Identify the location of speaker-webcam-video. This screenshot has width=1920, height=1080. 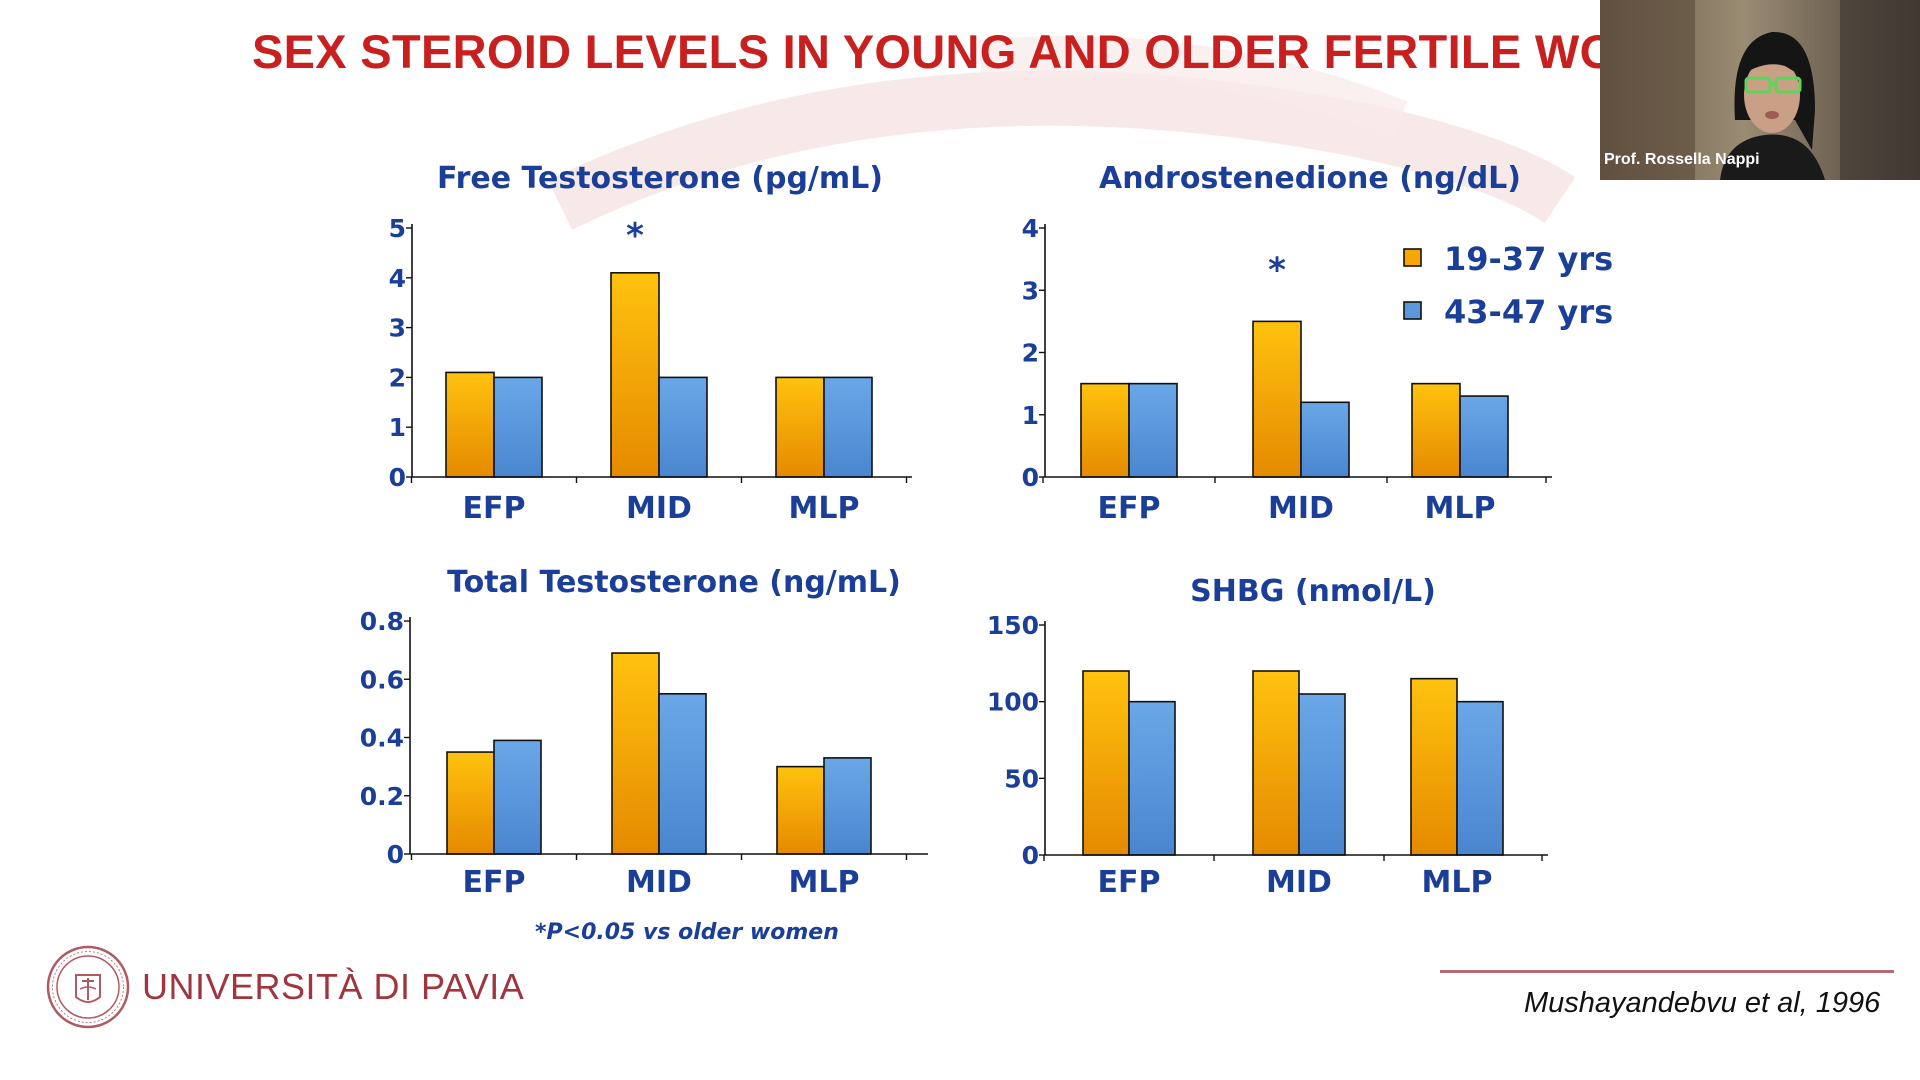
(1760, 90).